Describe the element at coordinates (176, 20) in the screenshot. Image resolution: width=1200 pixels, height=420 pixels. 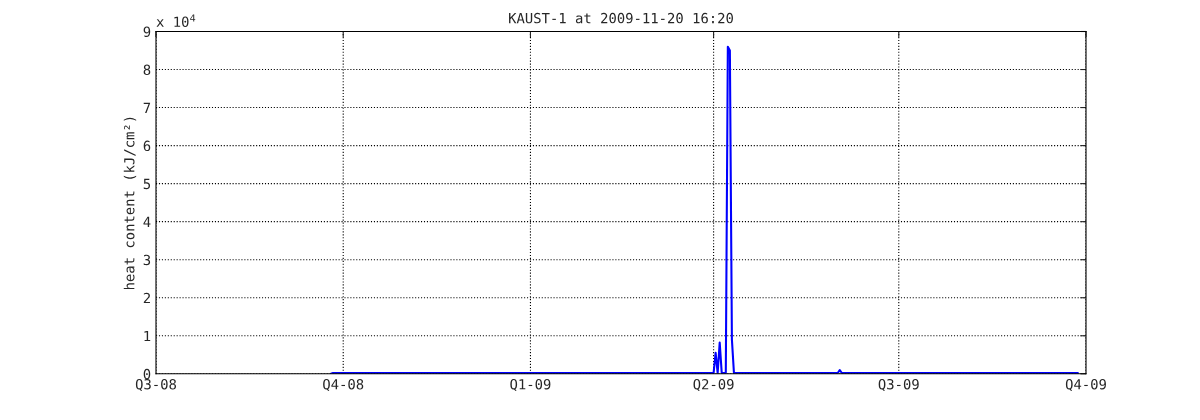
I see `text: x 10$^{4}$` at that location.